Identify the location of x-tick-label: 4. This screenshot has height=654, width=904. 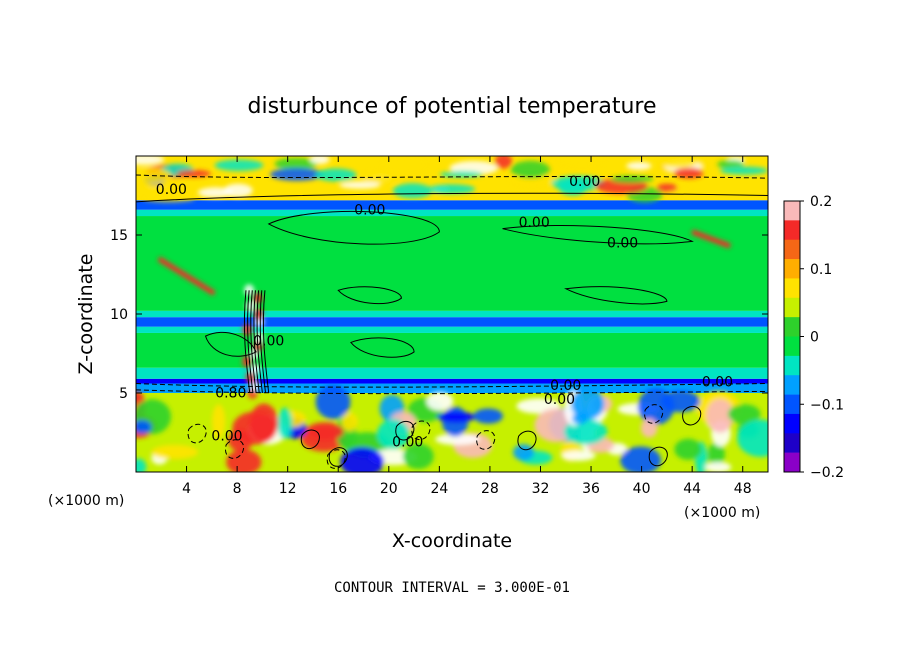
(186, 489).